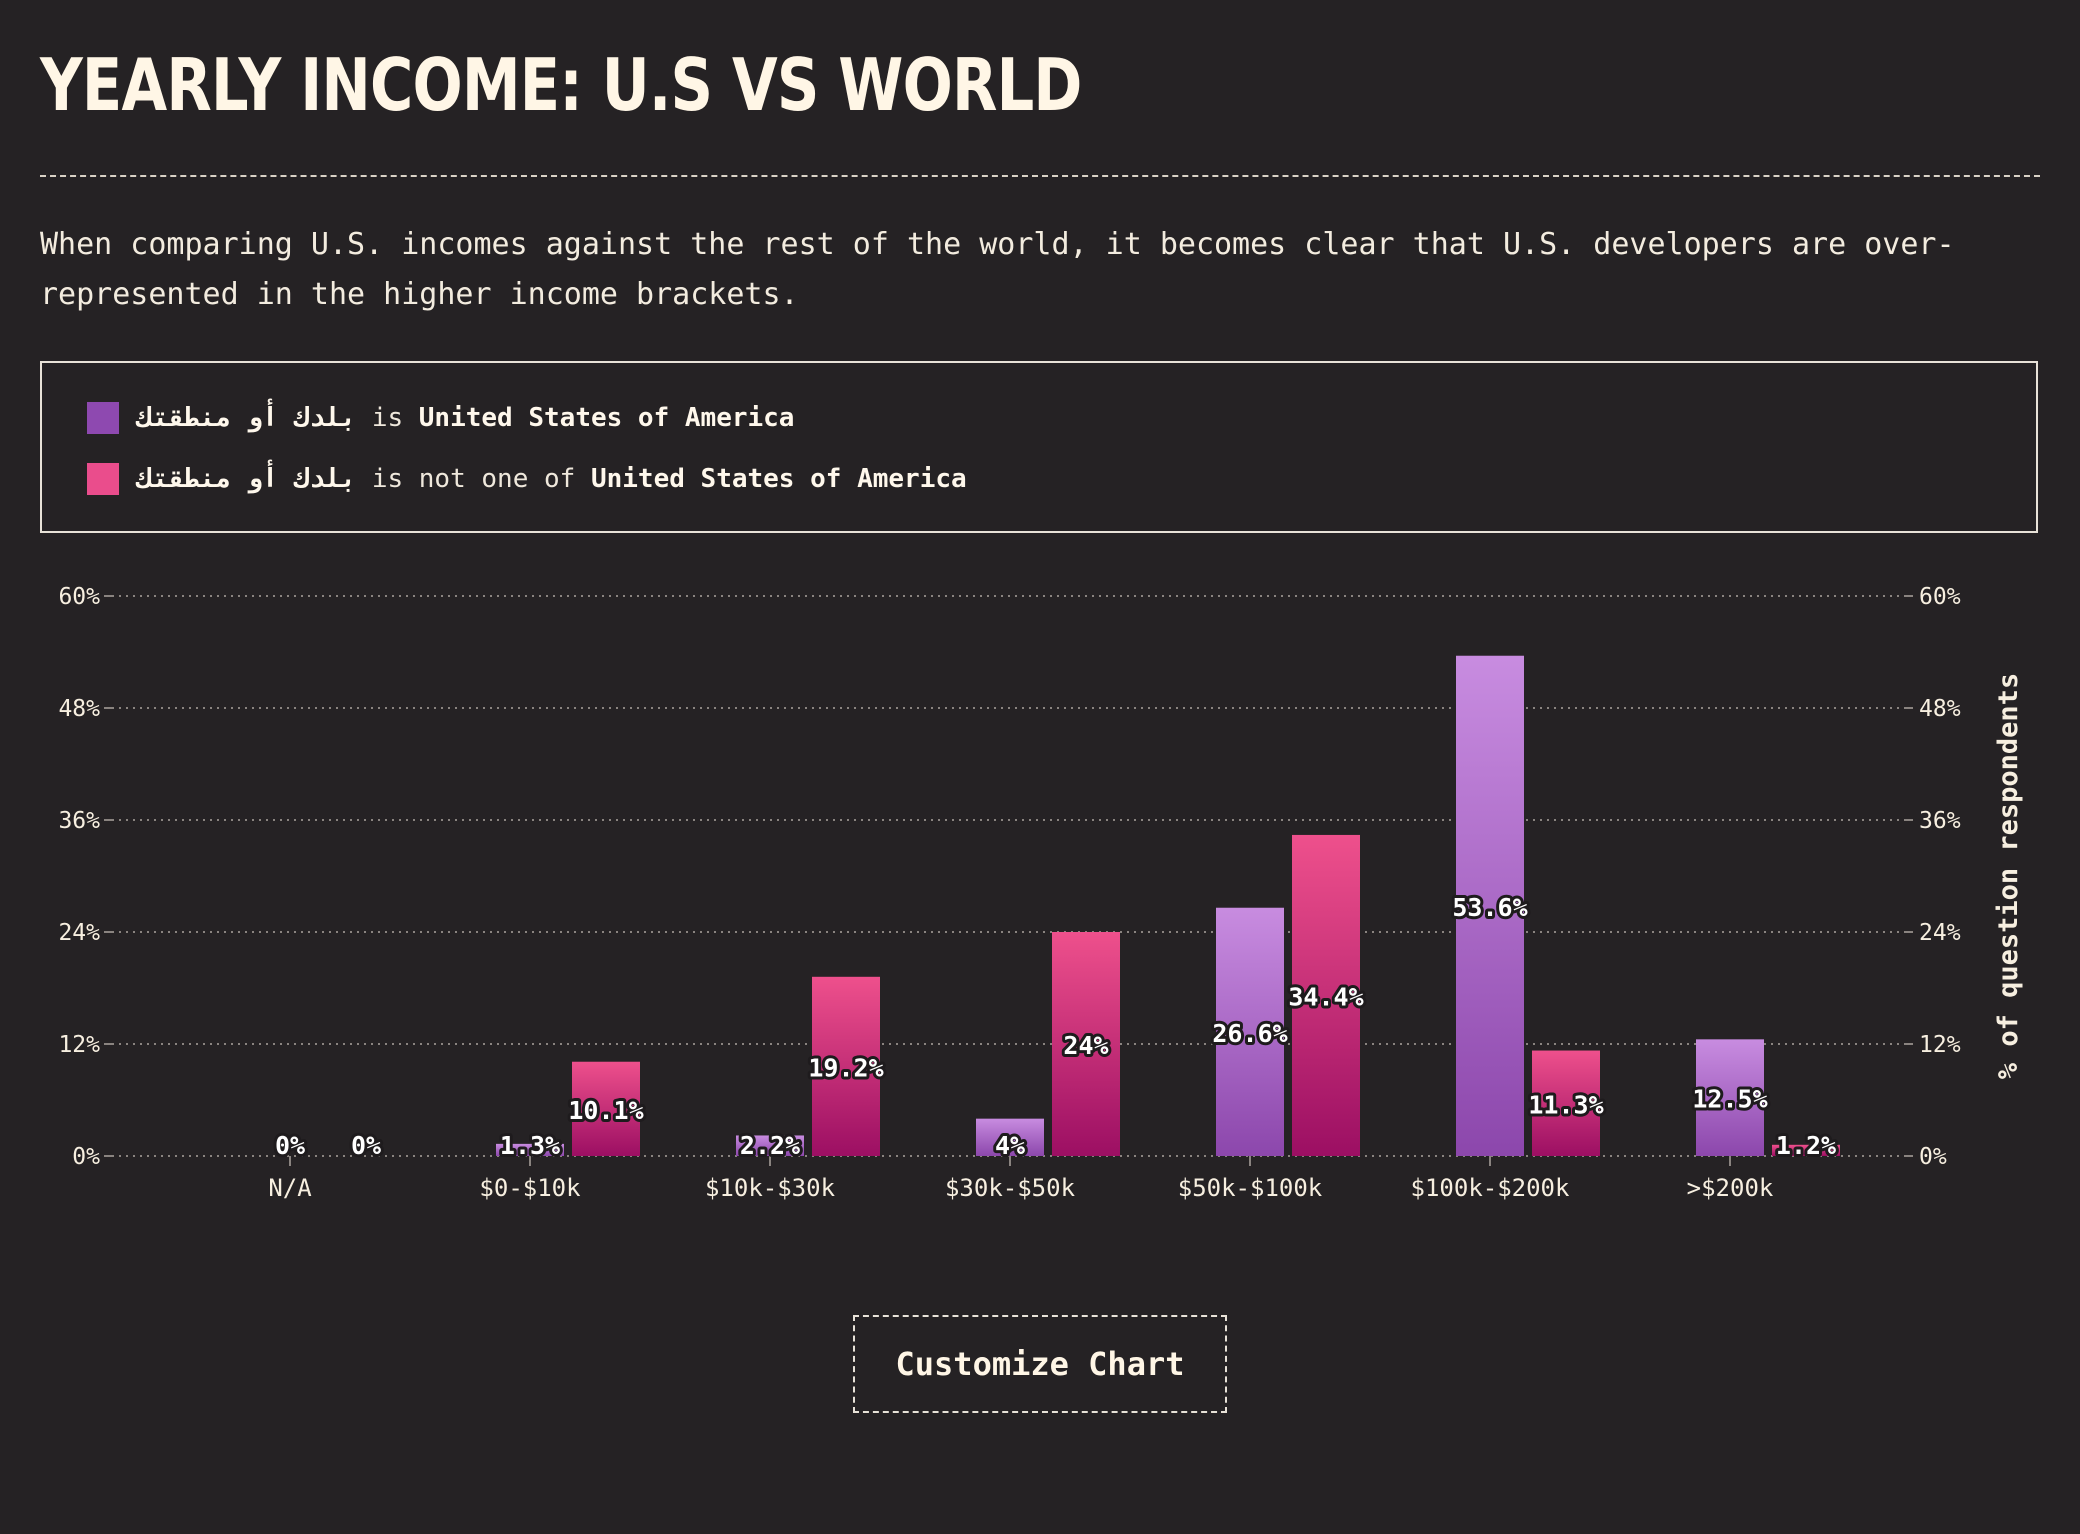 Image resolution: width=2080 pixels, height=1534 pixels. What do you see at coordinates (1040, 1364) in the screenshot?
I see `customize-chart-button: Customize Chart` at bounding box center [1040, 1364].